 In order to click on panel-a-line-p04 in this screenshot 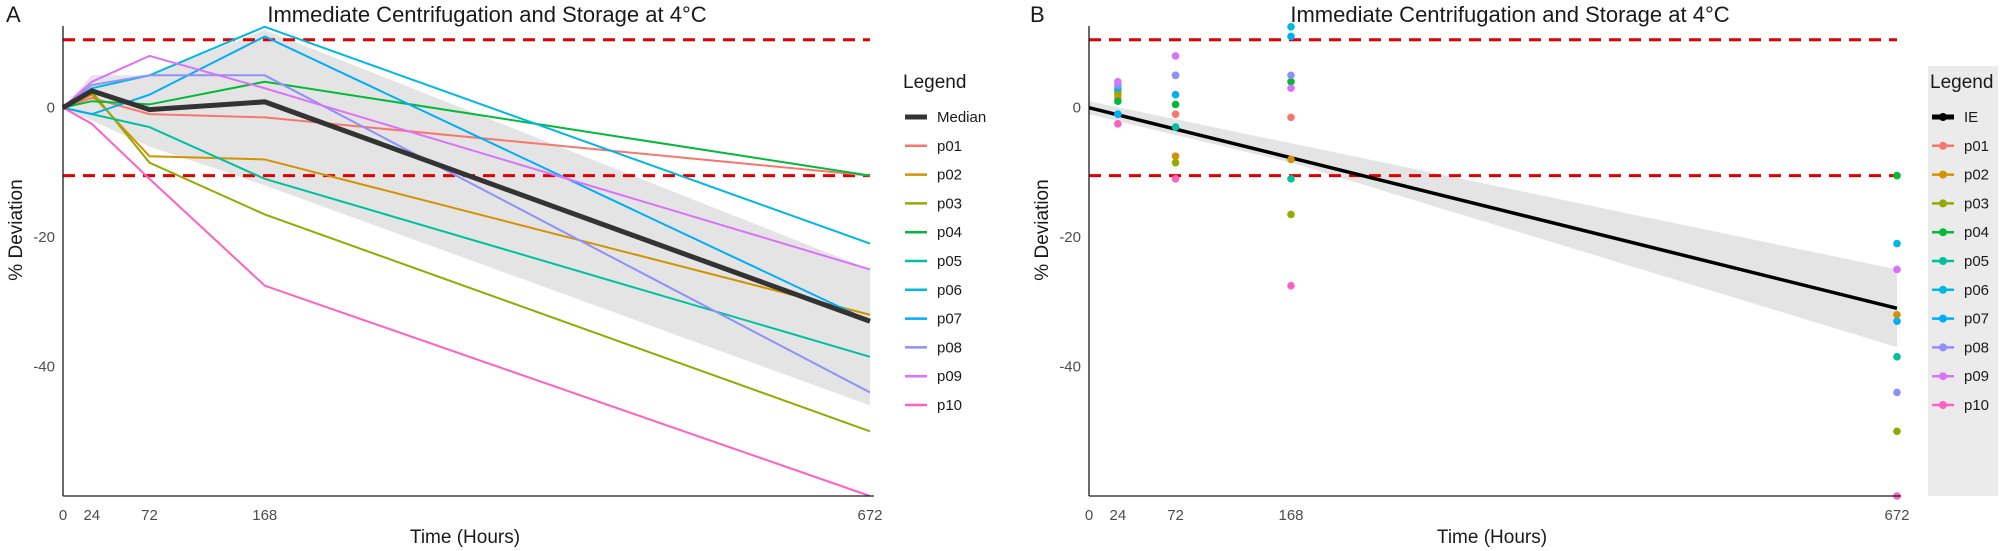, I will do `click(466, 128)`.